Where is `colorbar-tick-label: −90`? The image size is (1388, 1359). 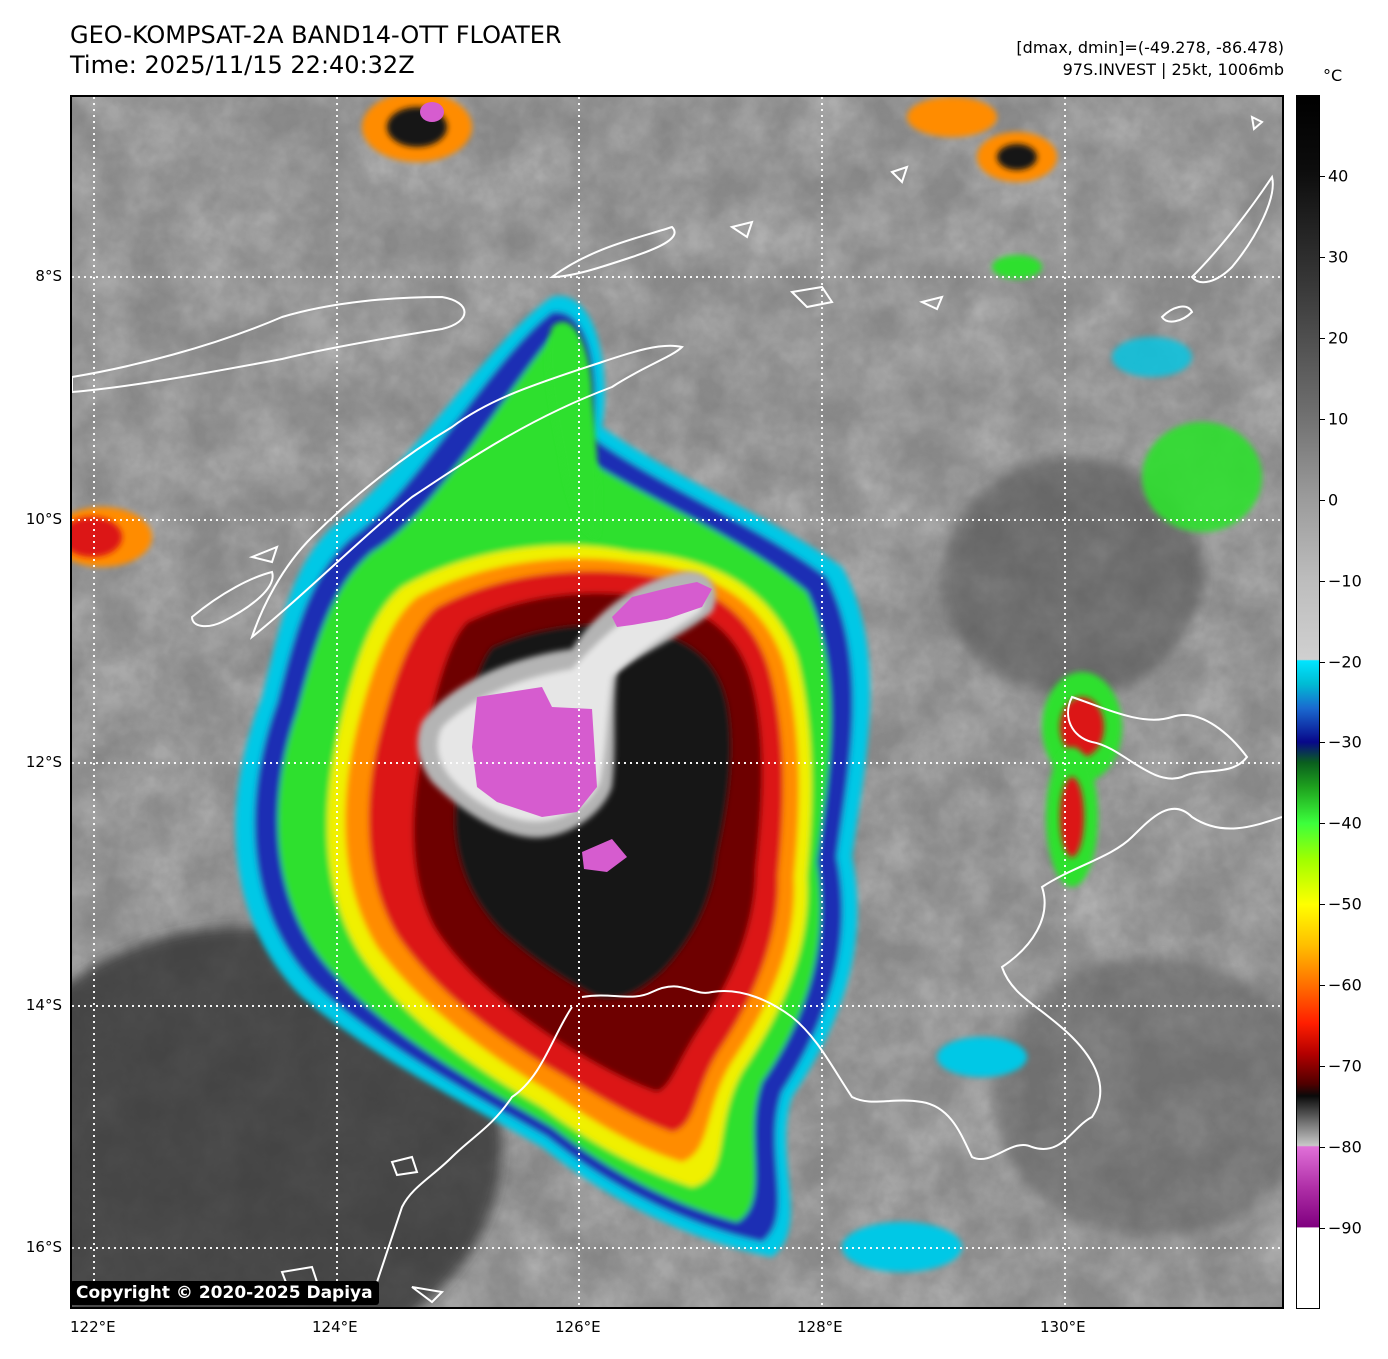
colorbar-tick-label: −90 is located at coordinates (1345, 1228).